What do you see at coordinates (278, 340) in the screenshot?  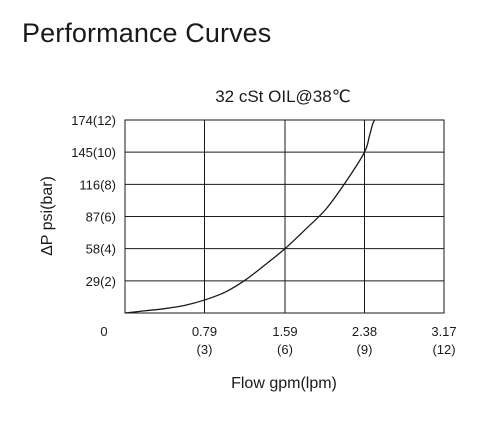 I see `x-axis-ticks: 0 0.79 (3) 1.59 (6) 2.38 (9) 3.17 (12)` at bounding box center [278, 340].